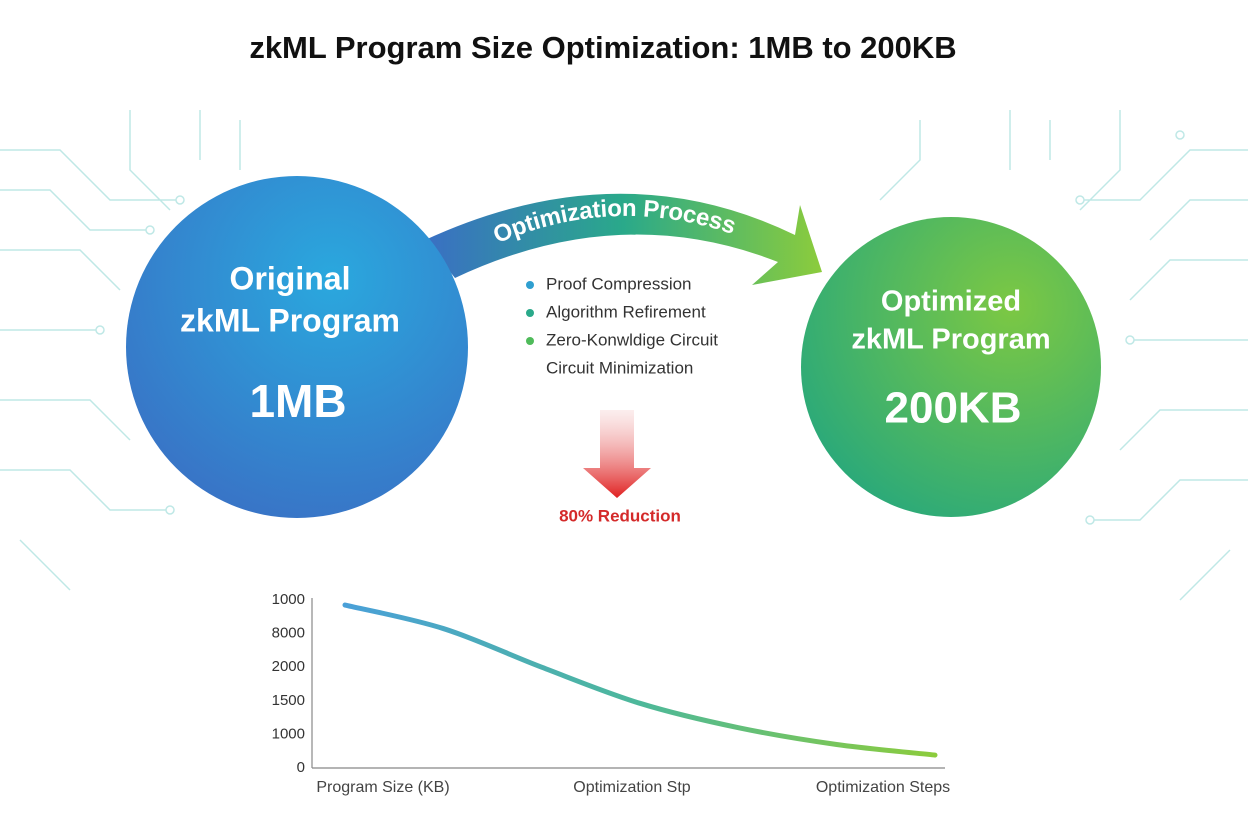 This screenshot has width=1248, height=832. I want to click on y-tick-label: 1500, so click(288, 700).